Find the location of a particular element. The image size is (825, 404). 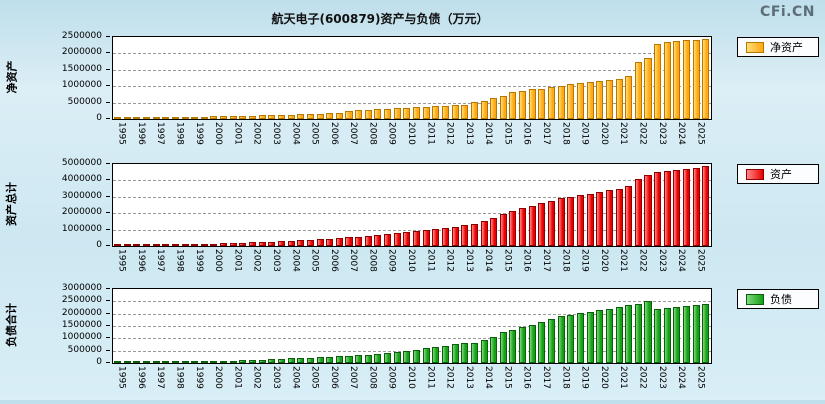

y-axis-net-assets: 0 500000 1000000 1500000 2000000 2500000 is located at coordinates (55, 77).